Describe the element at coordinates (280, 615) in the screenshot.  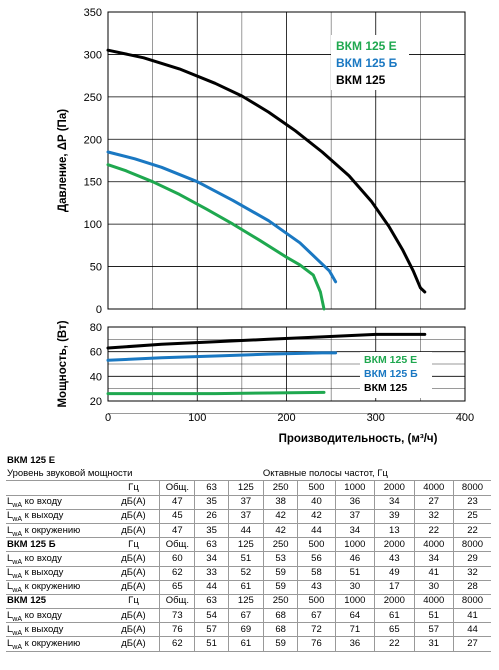
I see `table-value: 68` at that location.